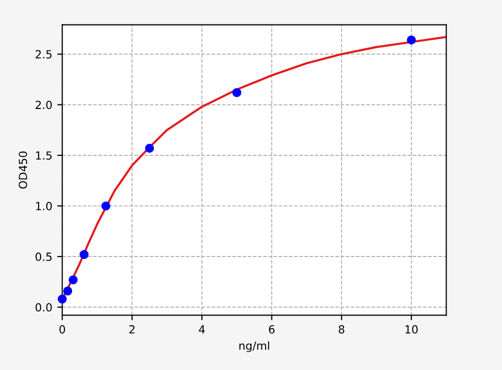 The image size is (502, 370). What do you see at coordinates (62, 329) in the screenshot?
I see `x-tick-label: 0` at bounding box center [62, 329].